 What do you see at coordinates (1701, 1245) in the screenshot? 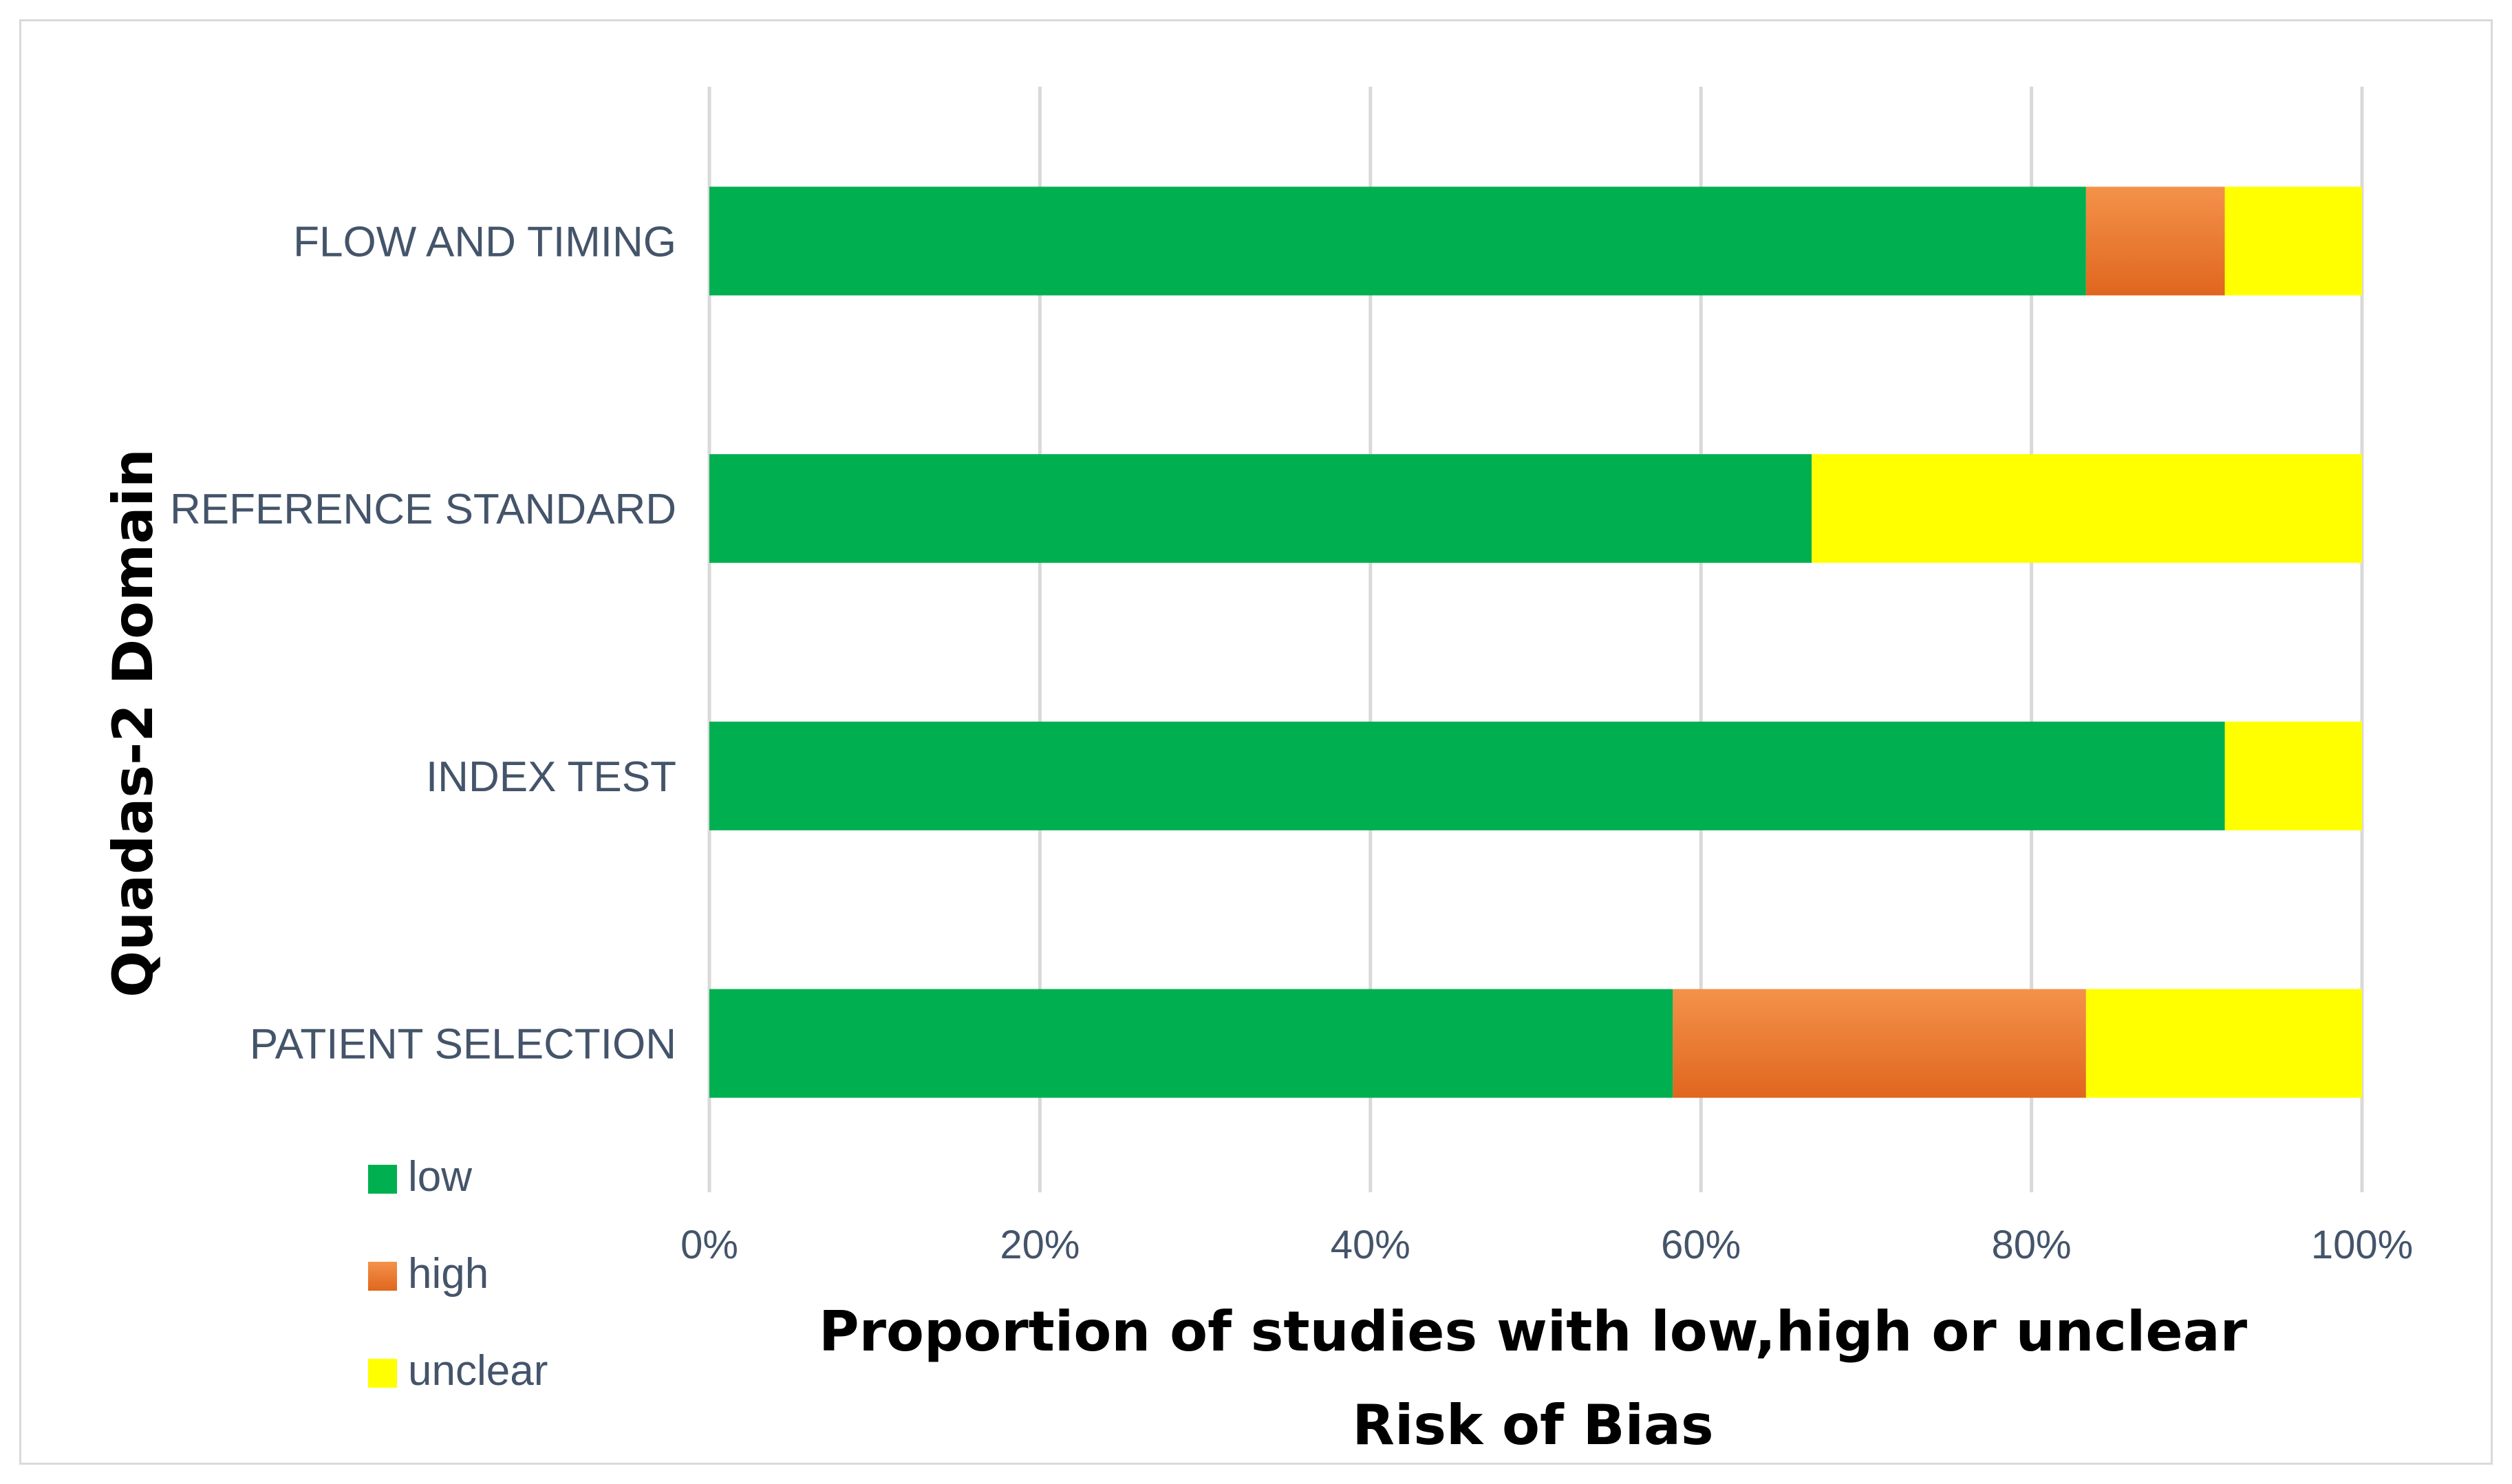
I see `x-tick-label: 60%` at bounding box center [1701, 1245].